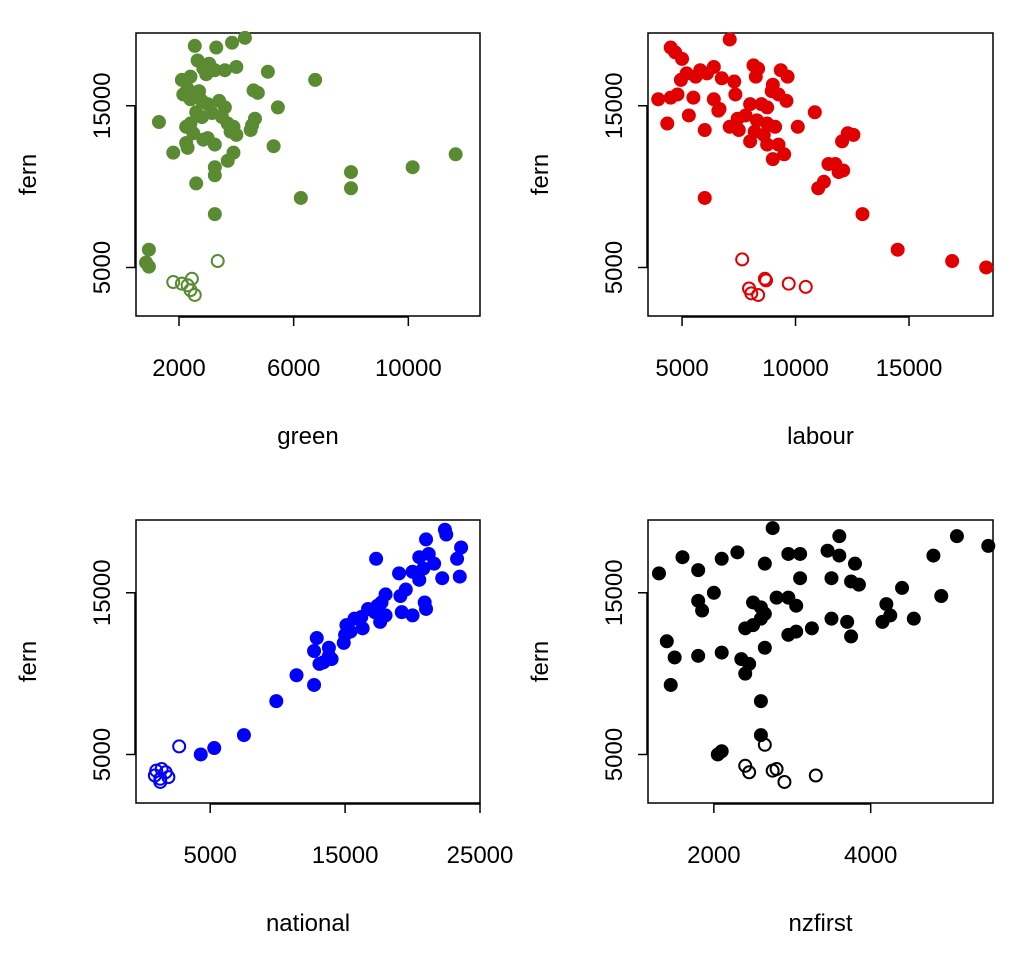 The image size is (1026, 974). I want to click on x-tick-label: 6000, so click(293, 368).